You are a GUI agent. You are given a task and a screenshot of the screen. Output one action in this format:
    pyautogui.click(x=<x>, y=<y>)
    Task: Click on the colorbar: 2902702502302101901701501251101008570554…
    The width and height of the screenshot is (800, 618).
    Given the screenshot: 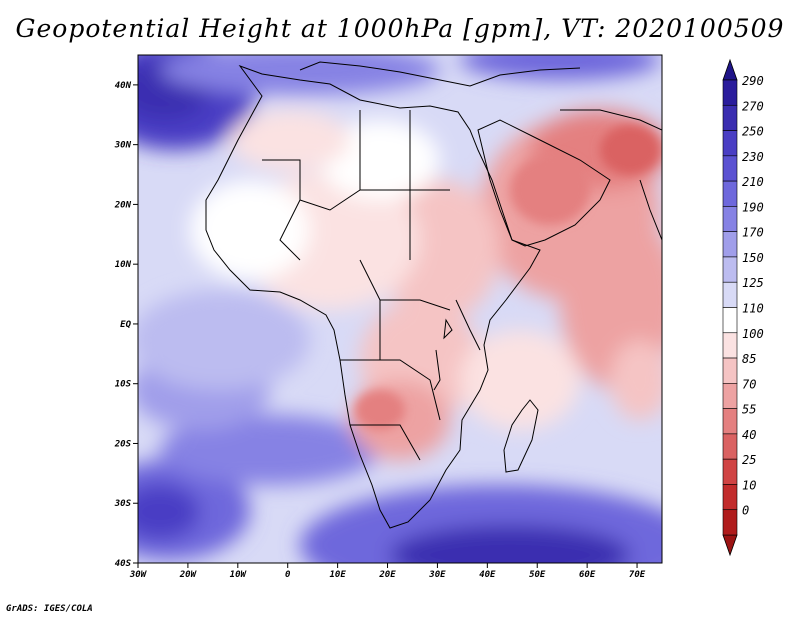 What is the action you would take?
    pyautogui.click(x=743, y=307)
    